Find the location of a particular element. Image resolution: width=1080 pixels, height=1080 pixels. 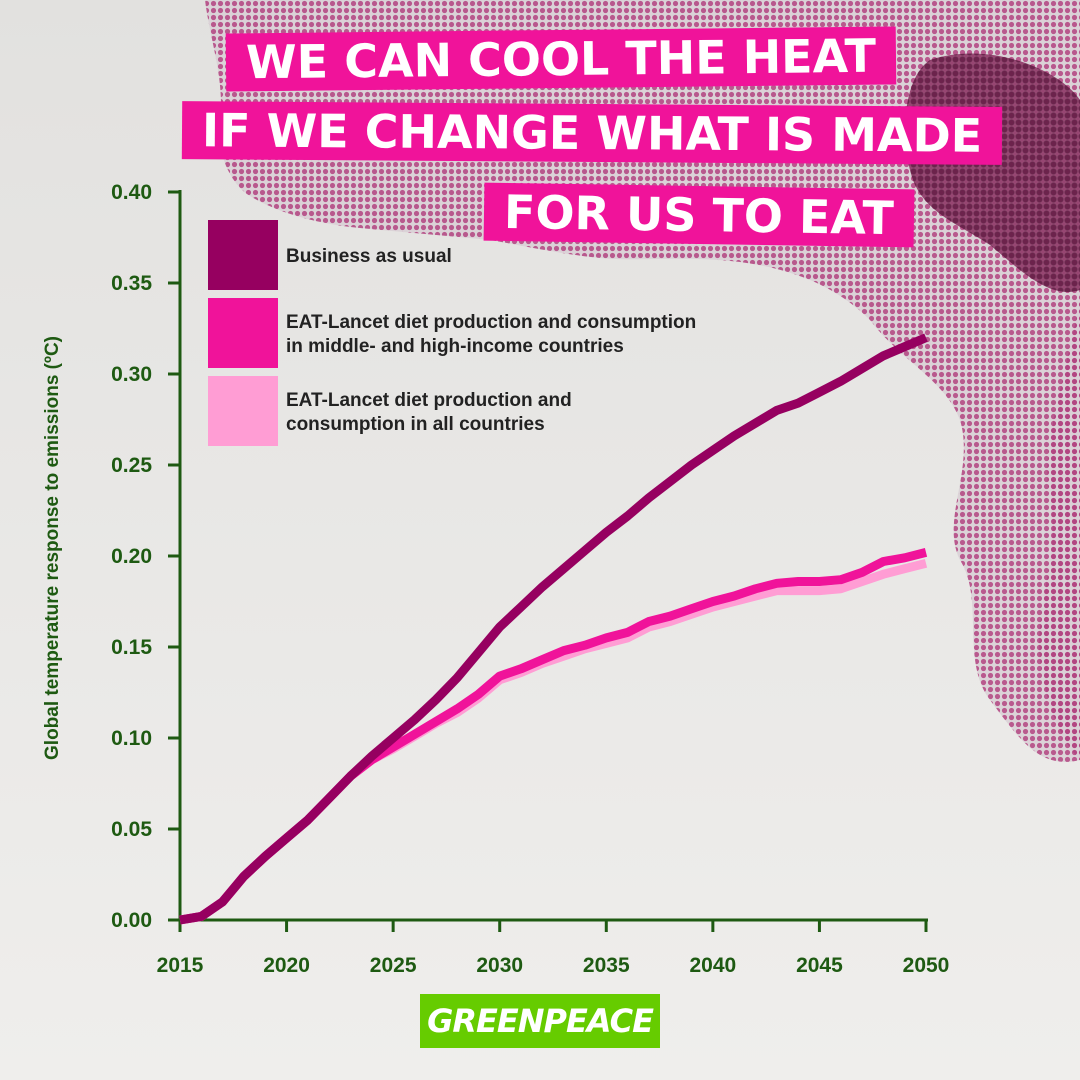

y-tick-label: 0.00 is located at coordinates (131, 920).